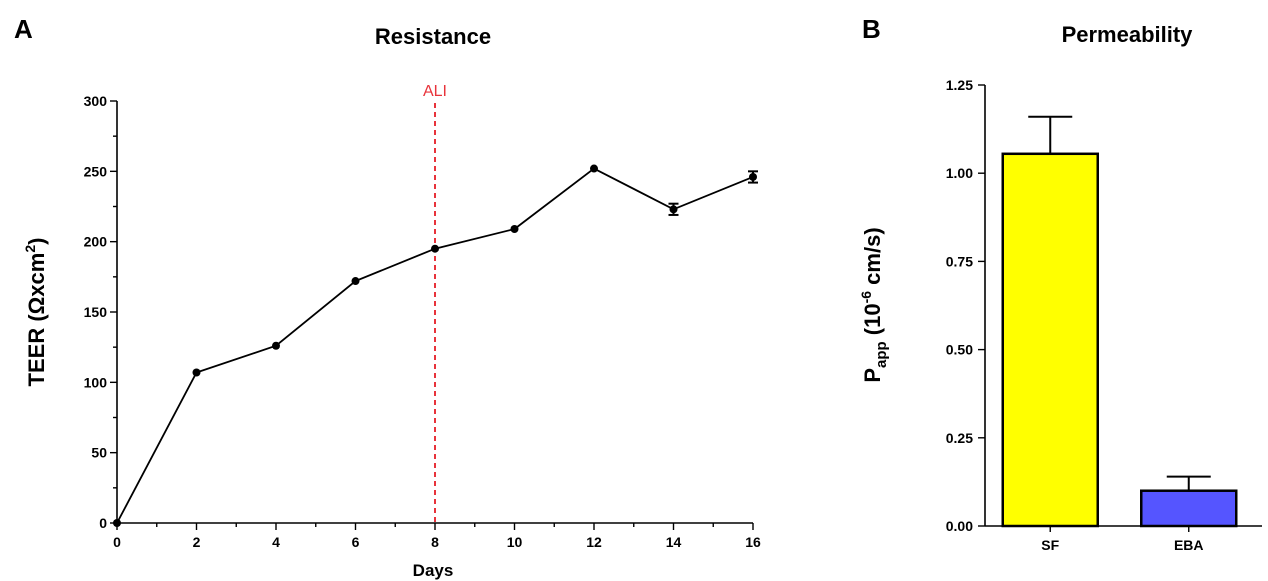  I want to click on resistance-y-tick-label: 50, so click(99, 453).